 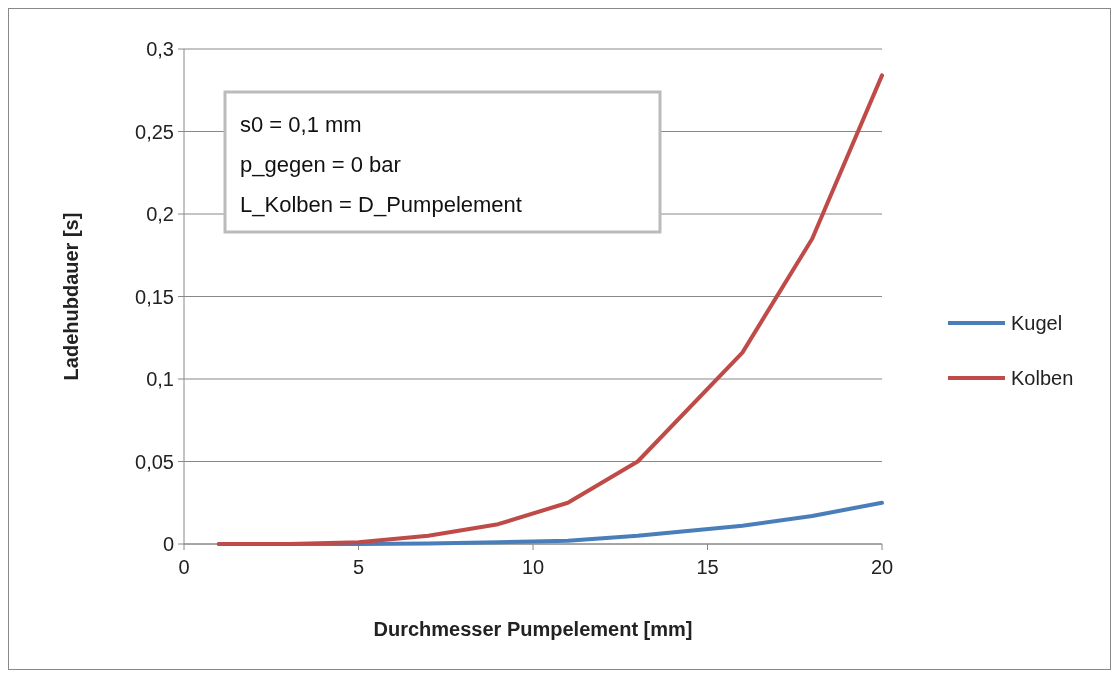 I want to click on x-tick-label: 15, so click(x=707, y=567).